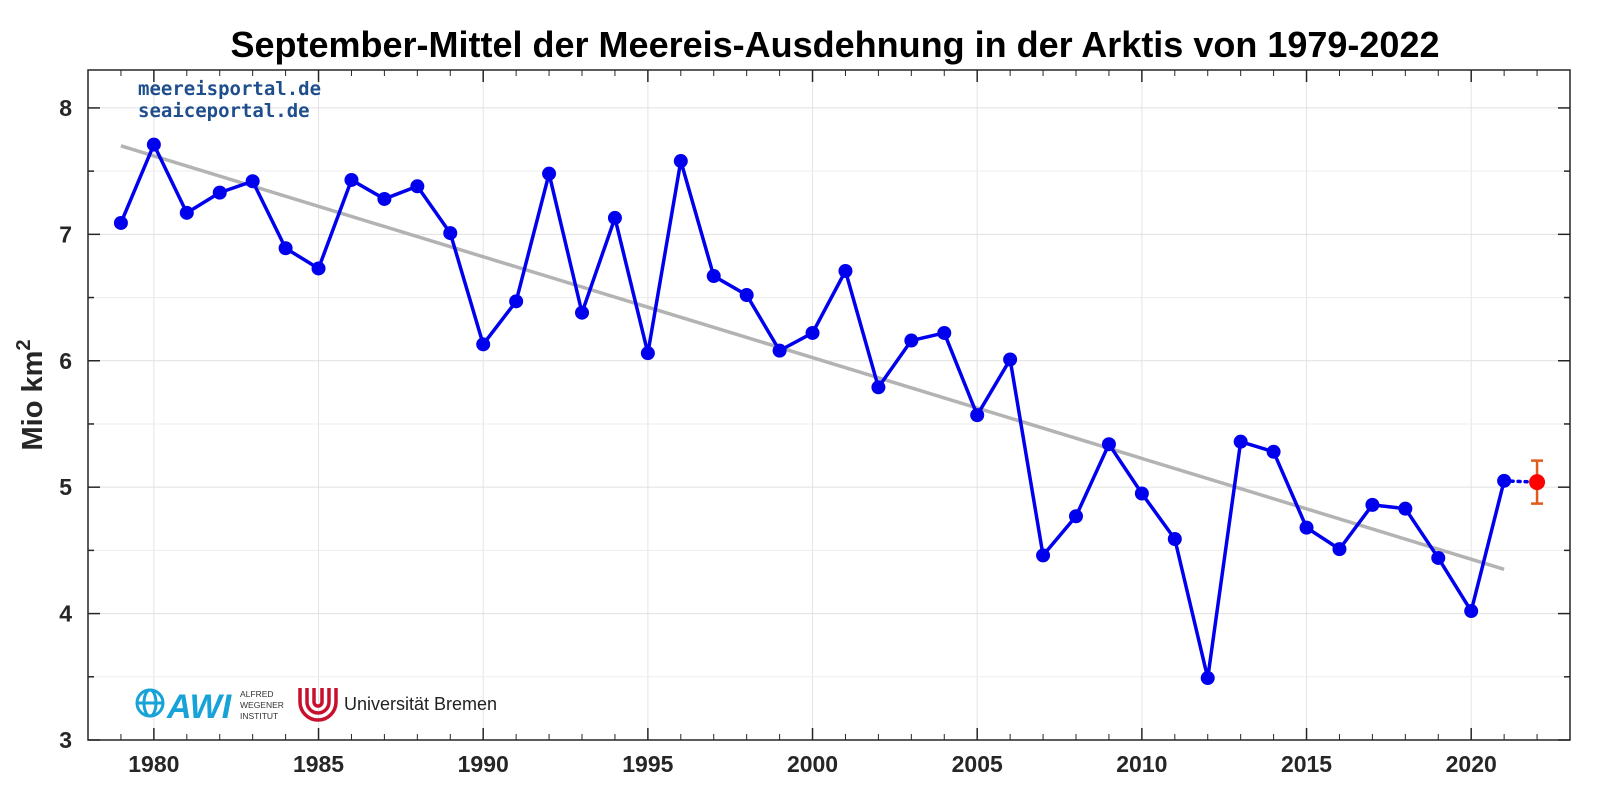  What do you see at coordinates (1524, 482) in the screenshot?
I see `estimate-2022` at bounding box center [1524, 482].